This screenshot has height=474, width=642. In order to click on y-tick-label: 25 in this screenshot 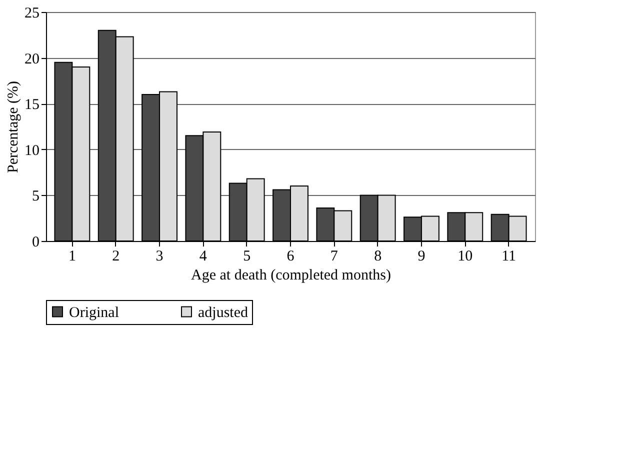, I will do `click(32, 14)`.